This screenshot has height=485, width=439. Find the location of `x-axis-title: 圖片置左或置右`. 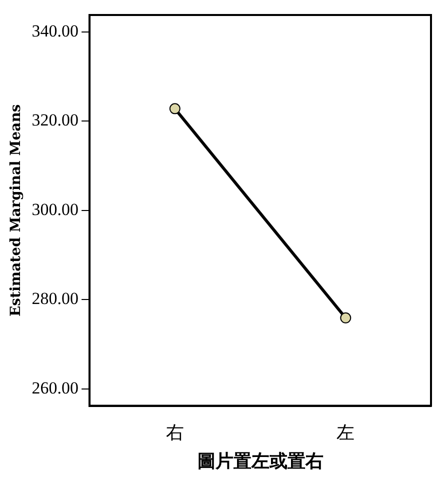

x-axis-title: 圖片置左或置右 is located at coordinates (260, 461).